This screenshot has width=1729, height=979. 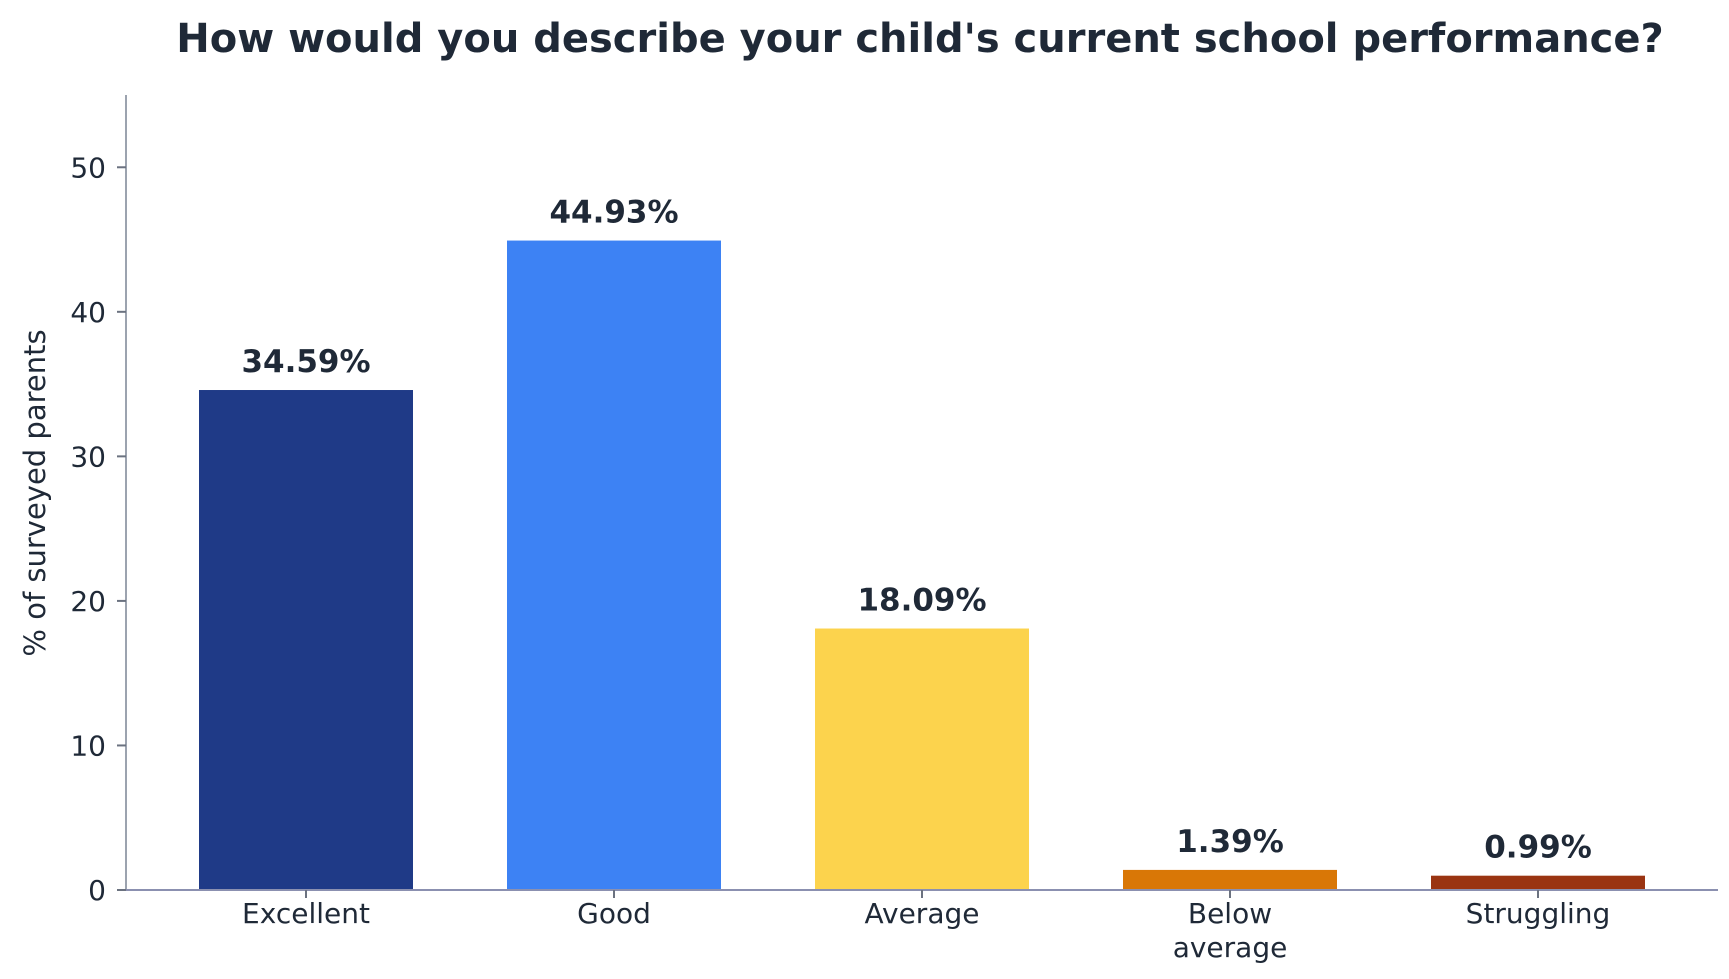 I want to click on y-tick-label: 0, so click(x=97, y=890).